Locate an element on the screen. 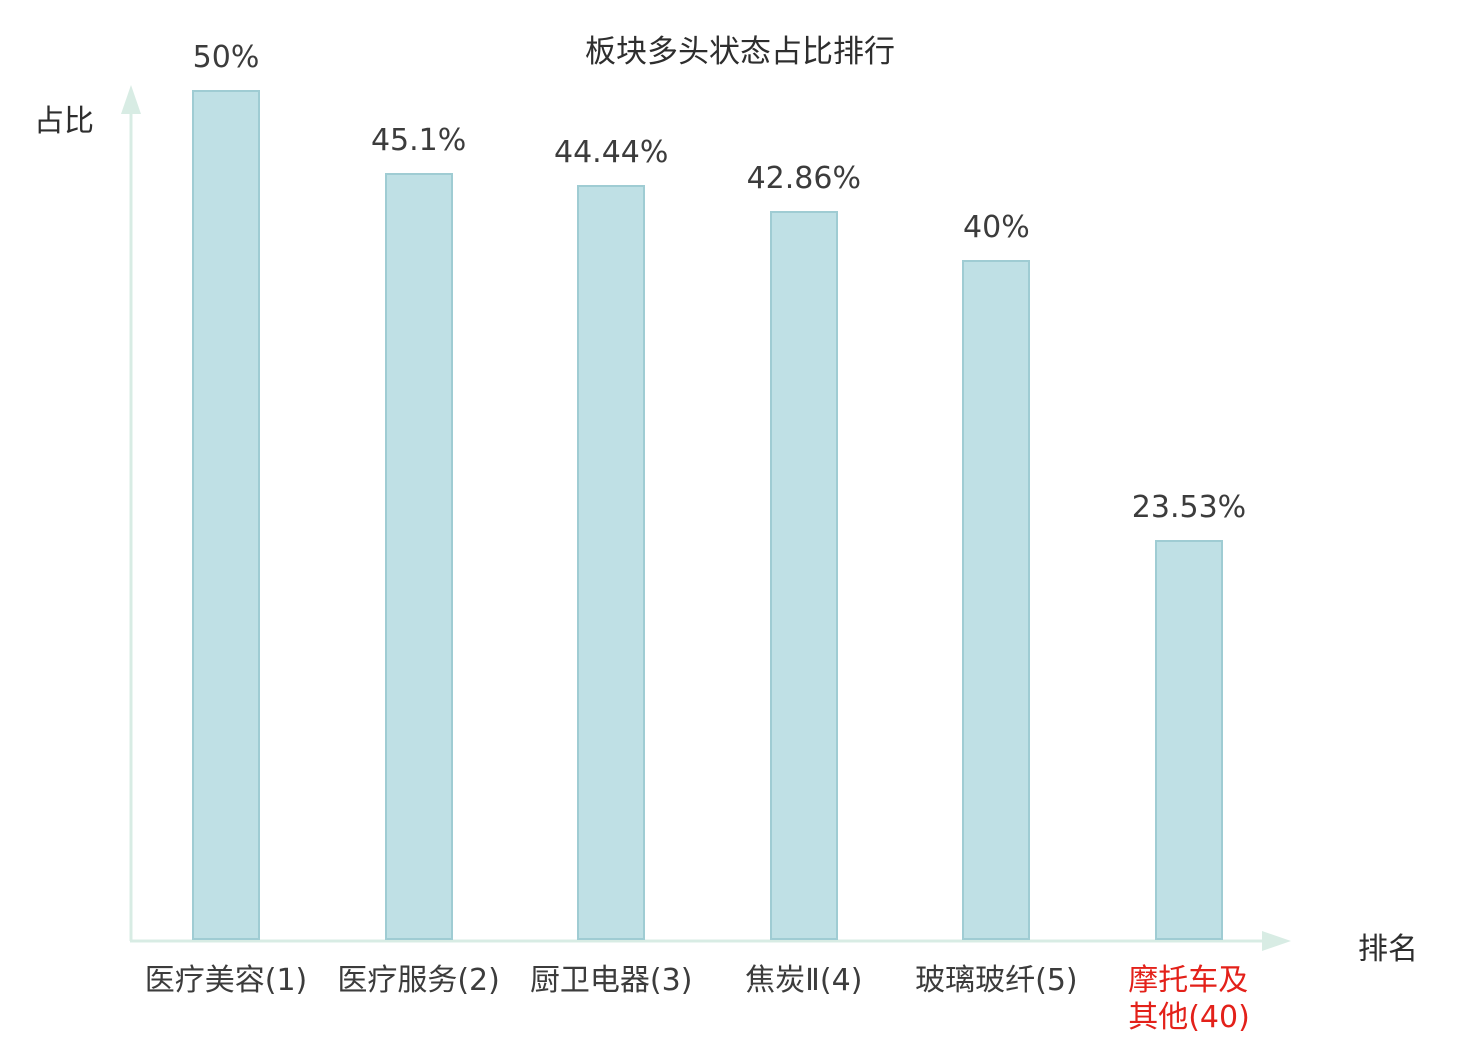 The image size is (1480, 1040). bar-category-label: 摩托车及 其他(40) is located at coordinates (1189, 999).